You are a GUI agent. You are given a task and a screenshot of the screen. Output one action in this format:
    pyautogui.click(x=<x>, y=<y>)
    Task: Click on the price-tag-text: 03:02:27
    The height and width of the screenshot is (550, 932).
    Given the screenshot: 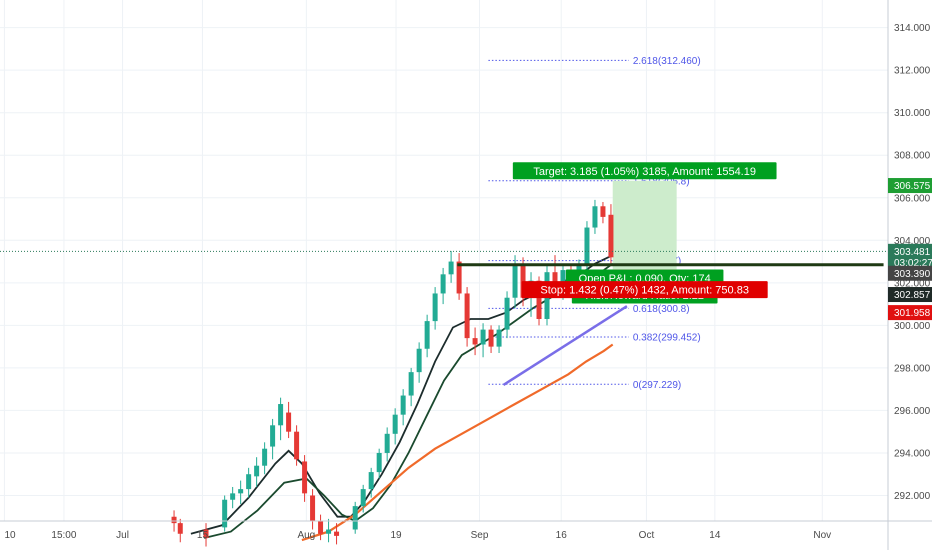 What is the action you would take?
    pyautogui.click(x=913, y=263)
    